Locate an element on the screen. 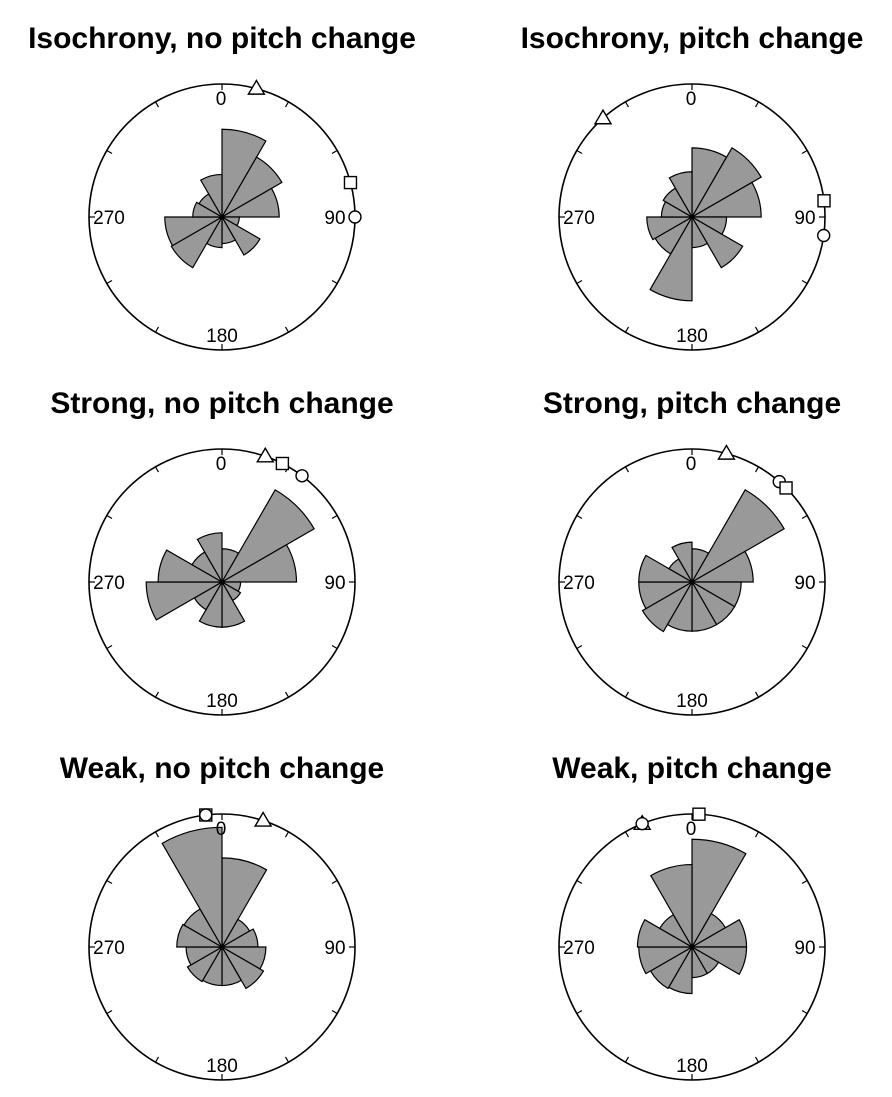 This screenshot has height=1097, width=892. panel-title: Strong, pitch change is located at coordinates (692, 403).